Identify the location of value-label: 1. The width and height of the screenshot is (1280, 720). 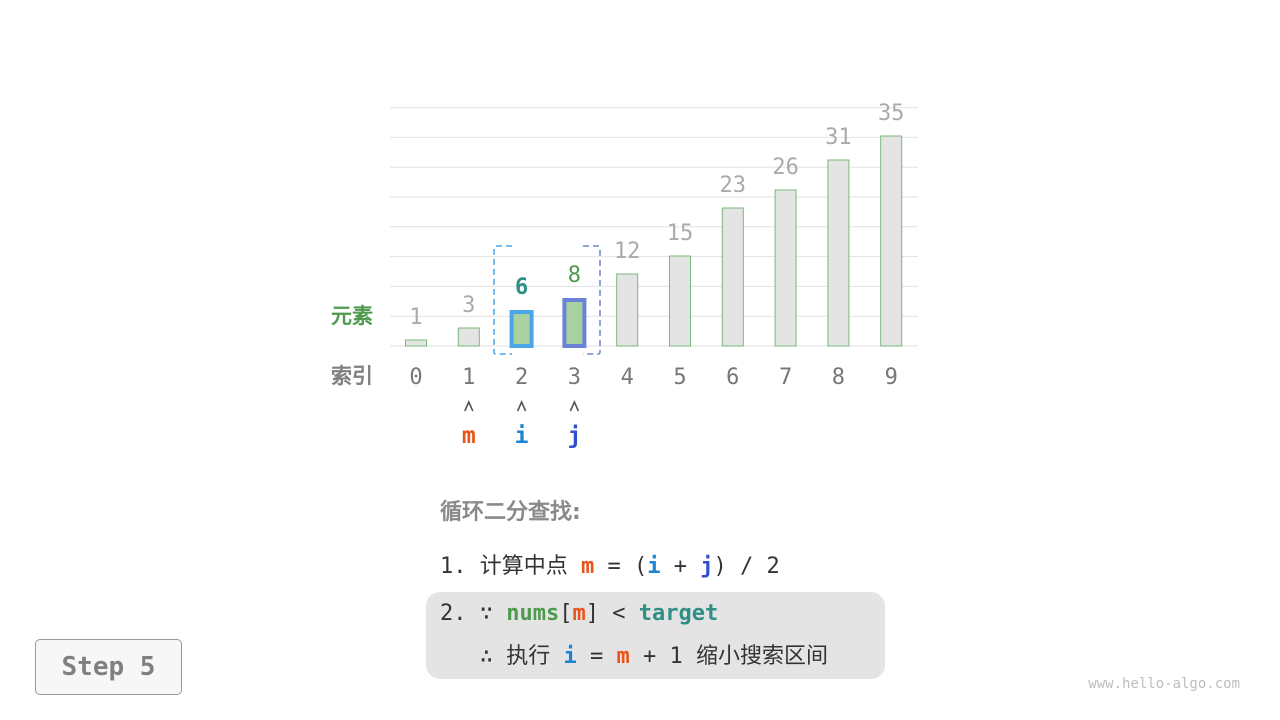
(415, 317).